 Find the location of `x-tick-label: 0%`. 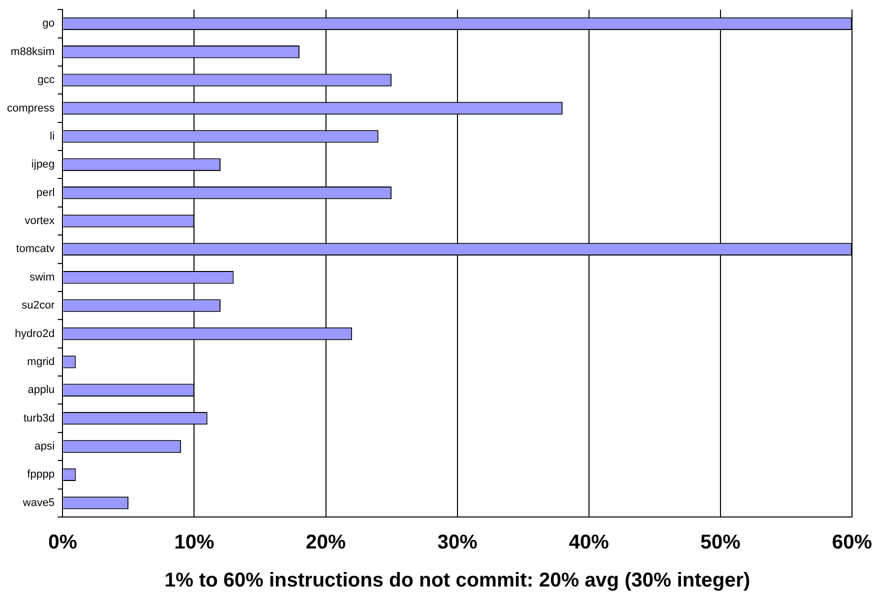

x-tick-label: 0% is located at coordinates (63, 543).